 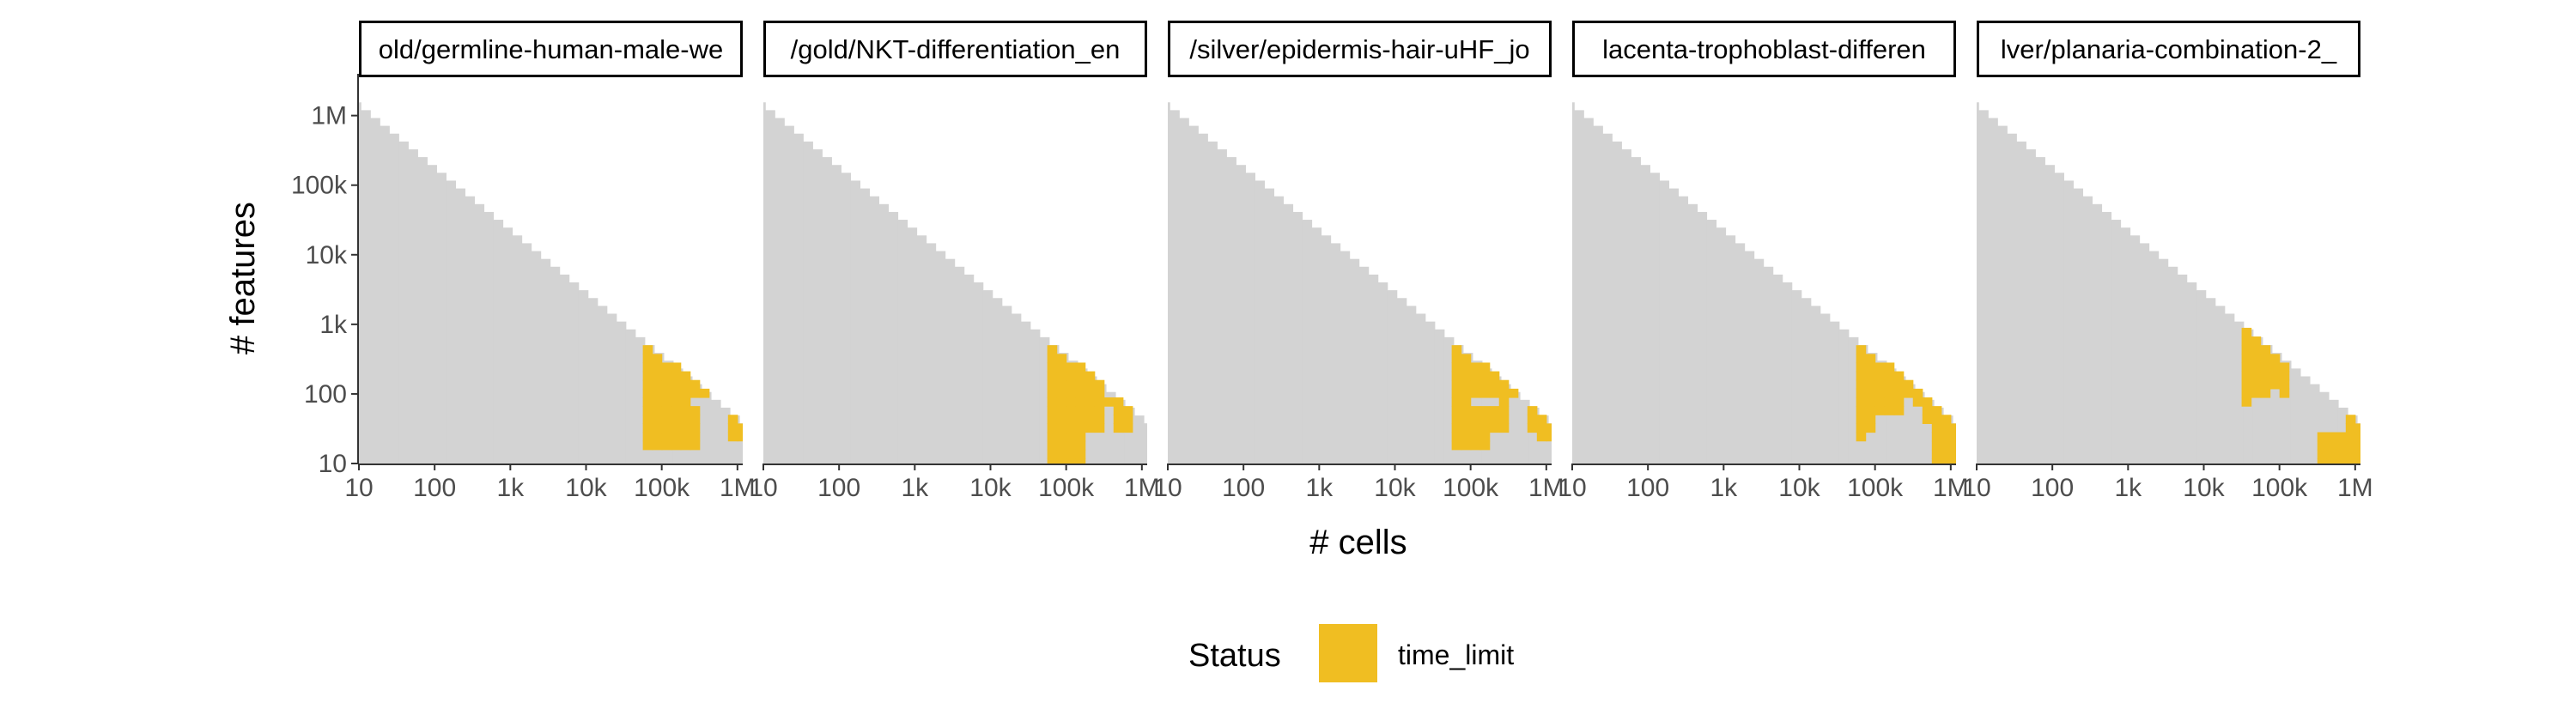 What do you see at coordinates (1763, 483) in the screenshot?
I see `x-axis: 10 100 1k 10k 100k 1M` at bounding box center [1763, 483].